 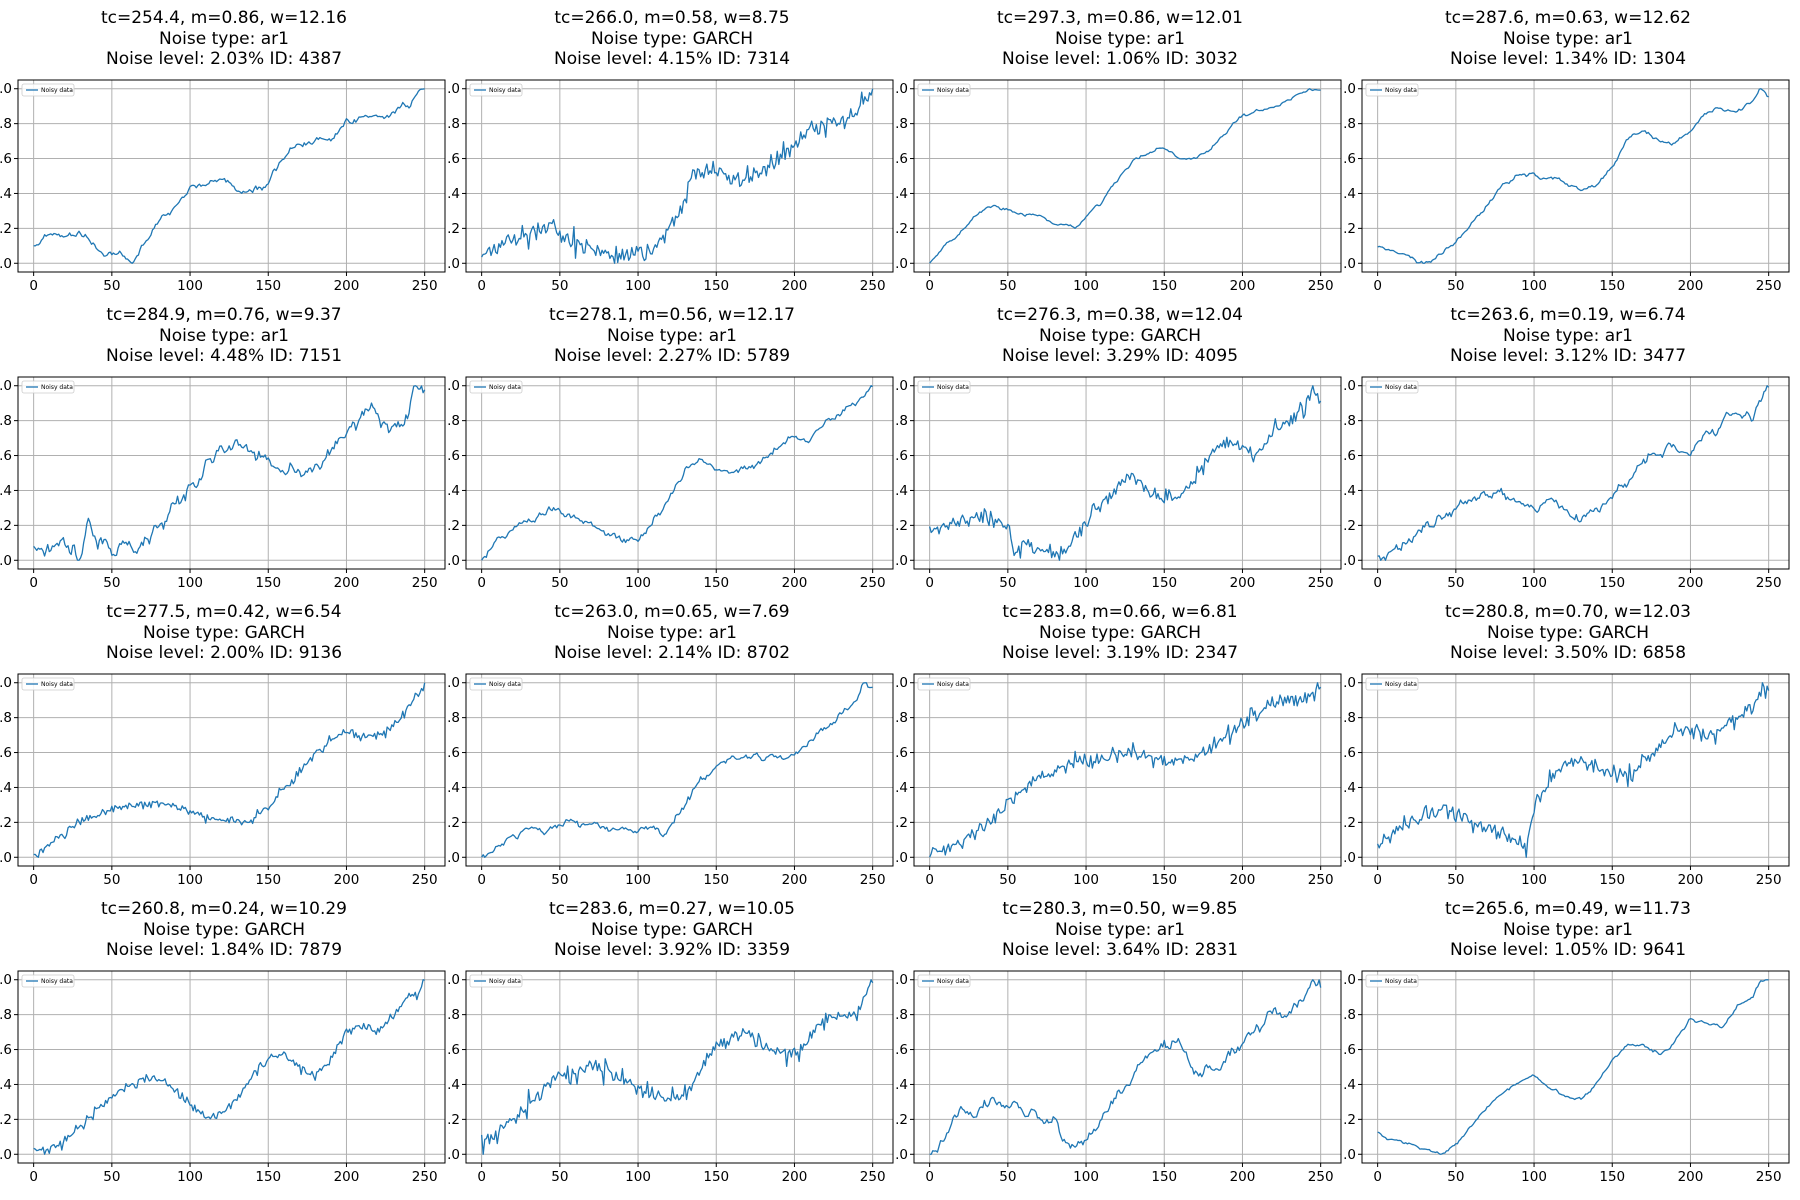 What do you see at coordinates (1568, 356) in the screenshot?
I see `subplot-title-line: Noise level: 3.12% ID: 3477` at bounding box center [1568, 356].